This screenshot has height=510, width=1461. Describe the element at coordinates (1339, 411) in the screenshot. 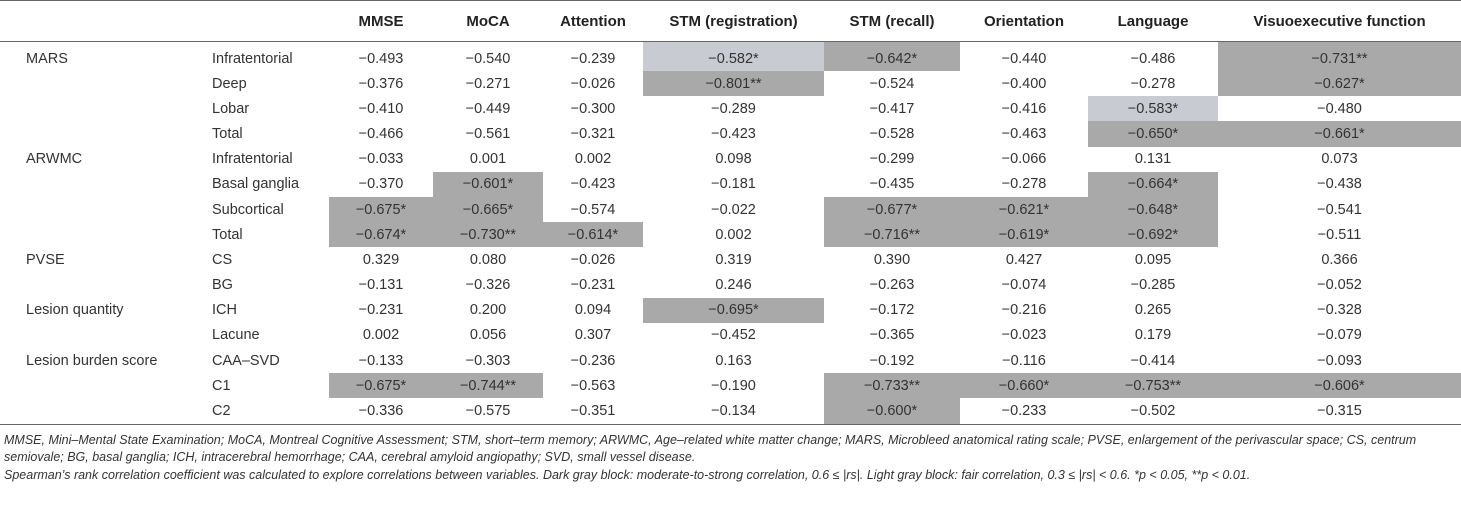

I see `table-cell: −0.315` at that location.